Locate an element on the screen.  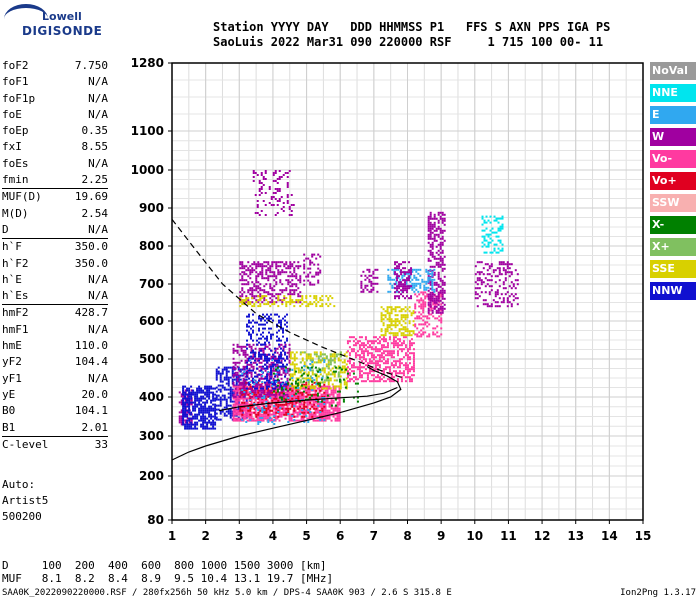
y-tick-label: 80 is located at coordinates (155, 520).